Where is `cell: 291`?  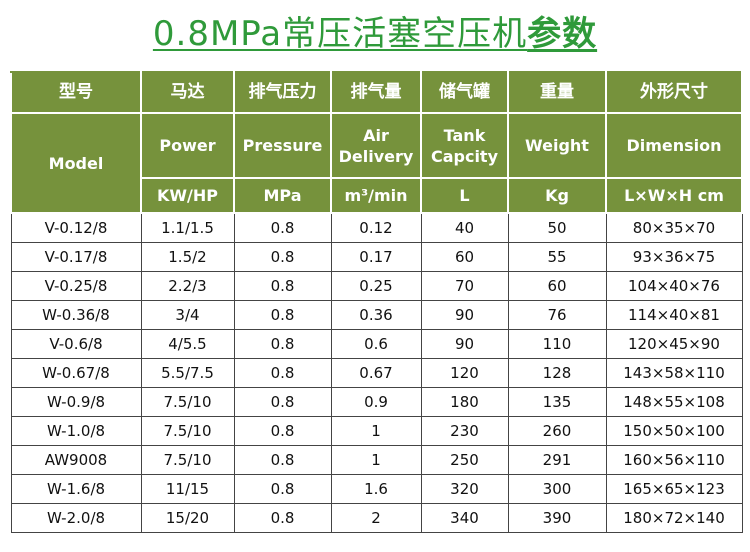
cell: 291 is located at coordinates (557, 460).